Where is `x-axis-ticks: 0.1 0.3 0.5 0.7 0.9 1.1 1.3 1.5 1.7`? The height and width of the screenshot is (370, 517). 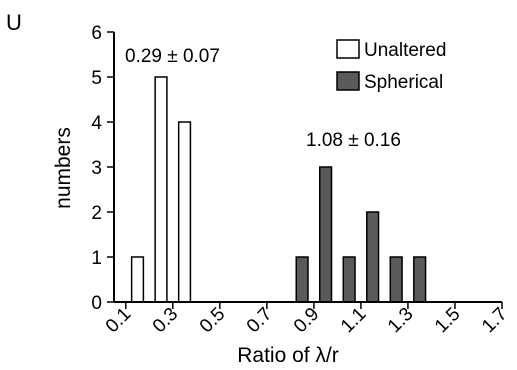 x-axis-ticks: 0.1 0.3 0.5 0.7 0.9 1.1 1.3 1.5 1.7 is located at coordinates (307, 319).